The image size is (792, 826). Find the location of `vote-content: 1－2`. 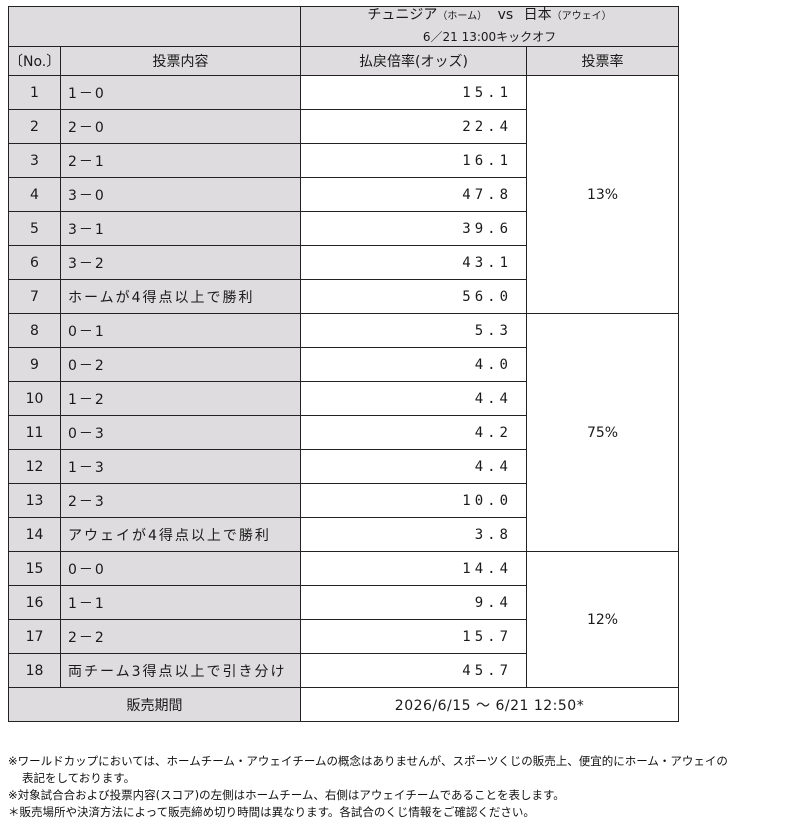

vote-content: 1－2 is located at coordinates (180, 398).